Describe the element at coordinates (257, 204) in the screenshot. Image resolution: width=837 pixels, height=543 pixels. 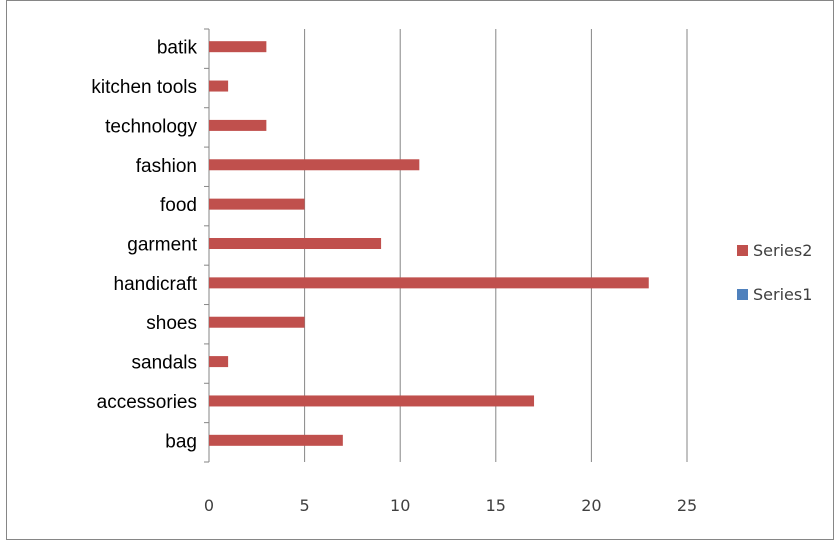
I see `bar-food` at that location.